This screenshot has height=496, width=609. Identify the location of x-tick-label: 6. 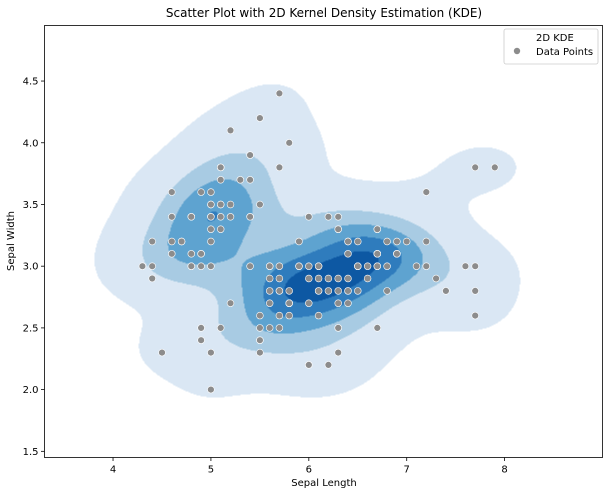
(309, 470).